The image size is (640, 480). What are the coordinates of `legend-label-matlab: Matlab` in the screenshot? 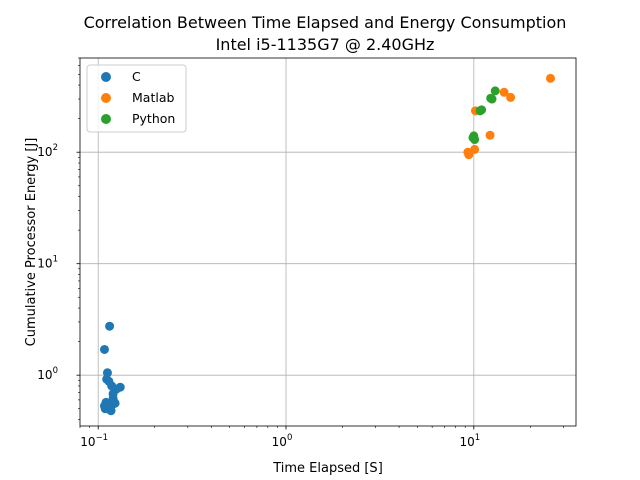 It's located at (153, 97).